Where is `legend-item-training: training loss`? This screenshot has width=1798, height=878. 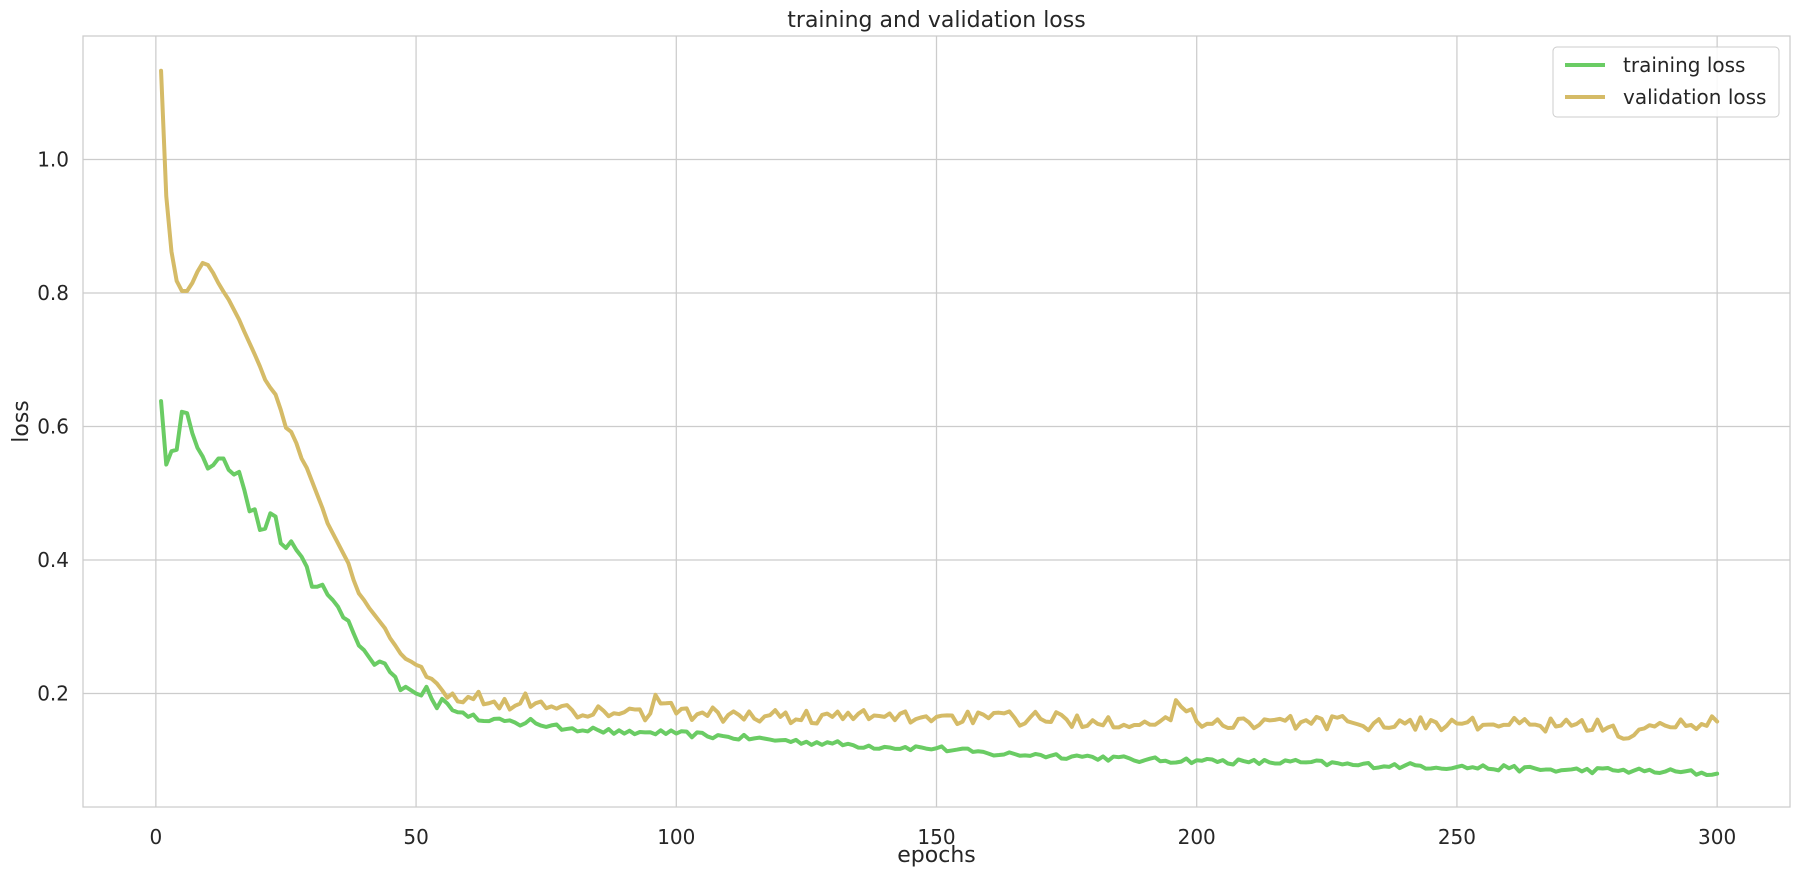 legend-item-training: training loss is located at coordinates (1655, 65).